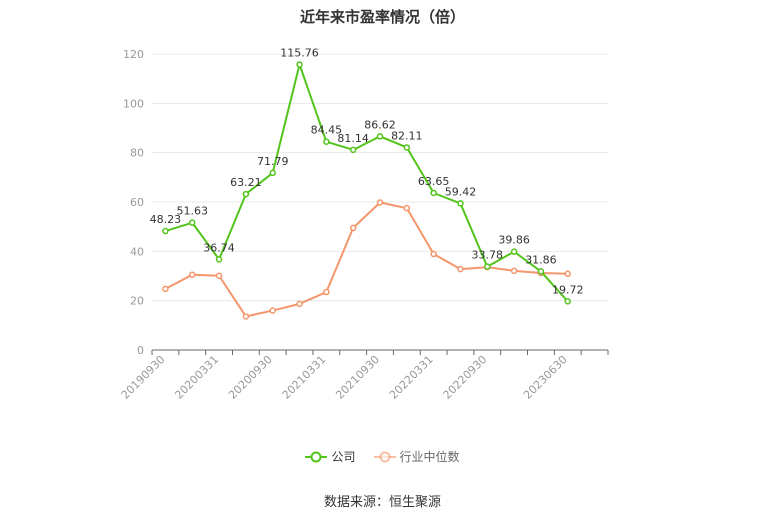  I want to click on data-label: 63.65, so click(434, 181).